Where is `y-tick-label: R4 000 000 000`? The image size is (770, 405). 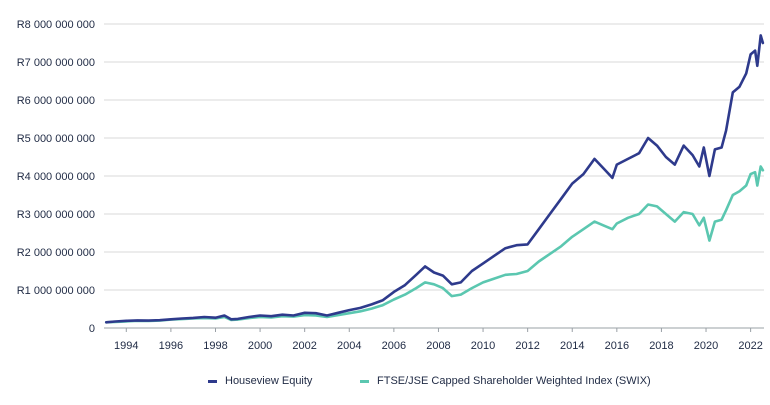 y-tick-label: R4 000 000 000 is located at coordinates (56, 177).